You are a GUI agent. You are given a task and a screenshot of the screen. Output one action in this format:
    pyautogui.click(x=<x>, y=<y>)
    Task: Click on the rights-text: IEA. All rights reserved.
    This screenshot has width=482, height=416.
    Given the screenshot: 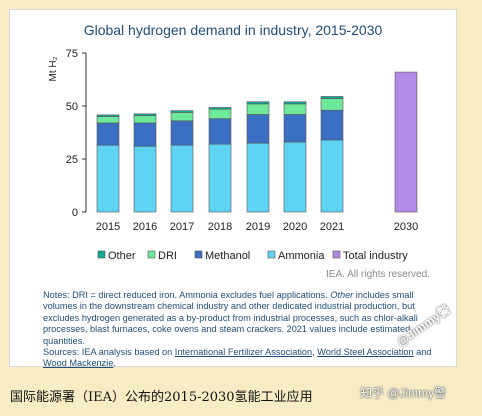 What is the action you would take?
    pyautogui.click(x=378, y=274)
    